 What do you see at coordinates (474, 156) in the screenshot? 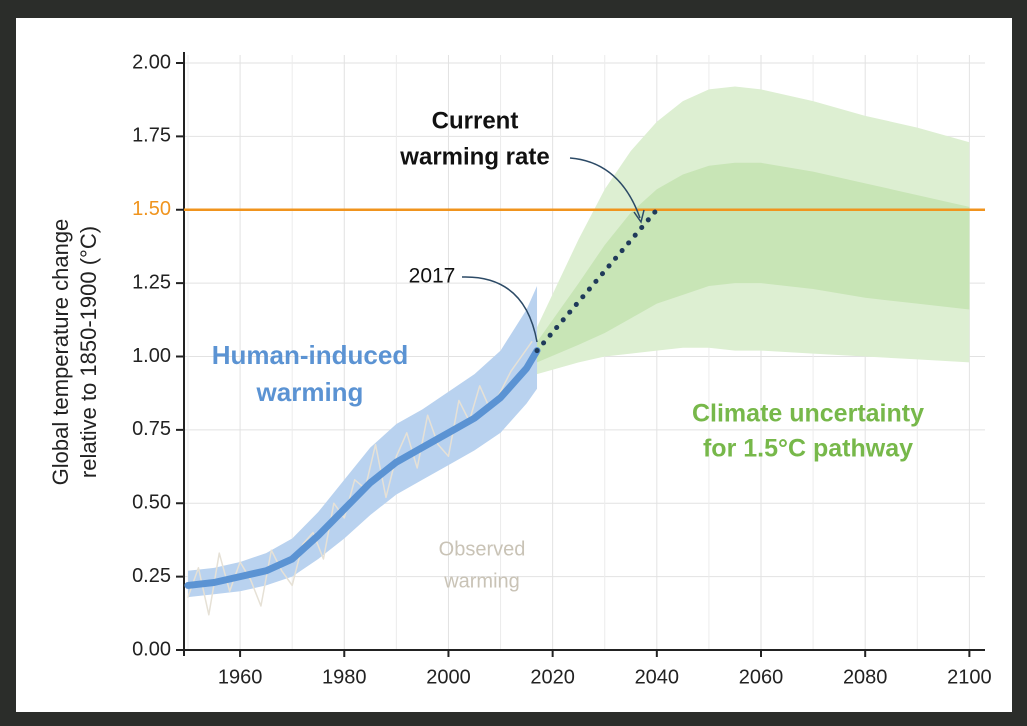
I see `annotation: warming rate` at bounding box center [474, 156].